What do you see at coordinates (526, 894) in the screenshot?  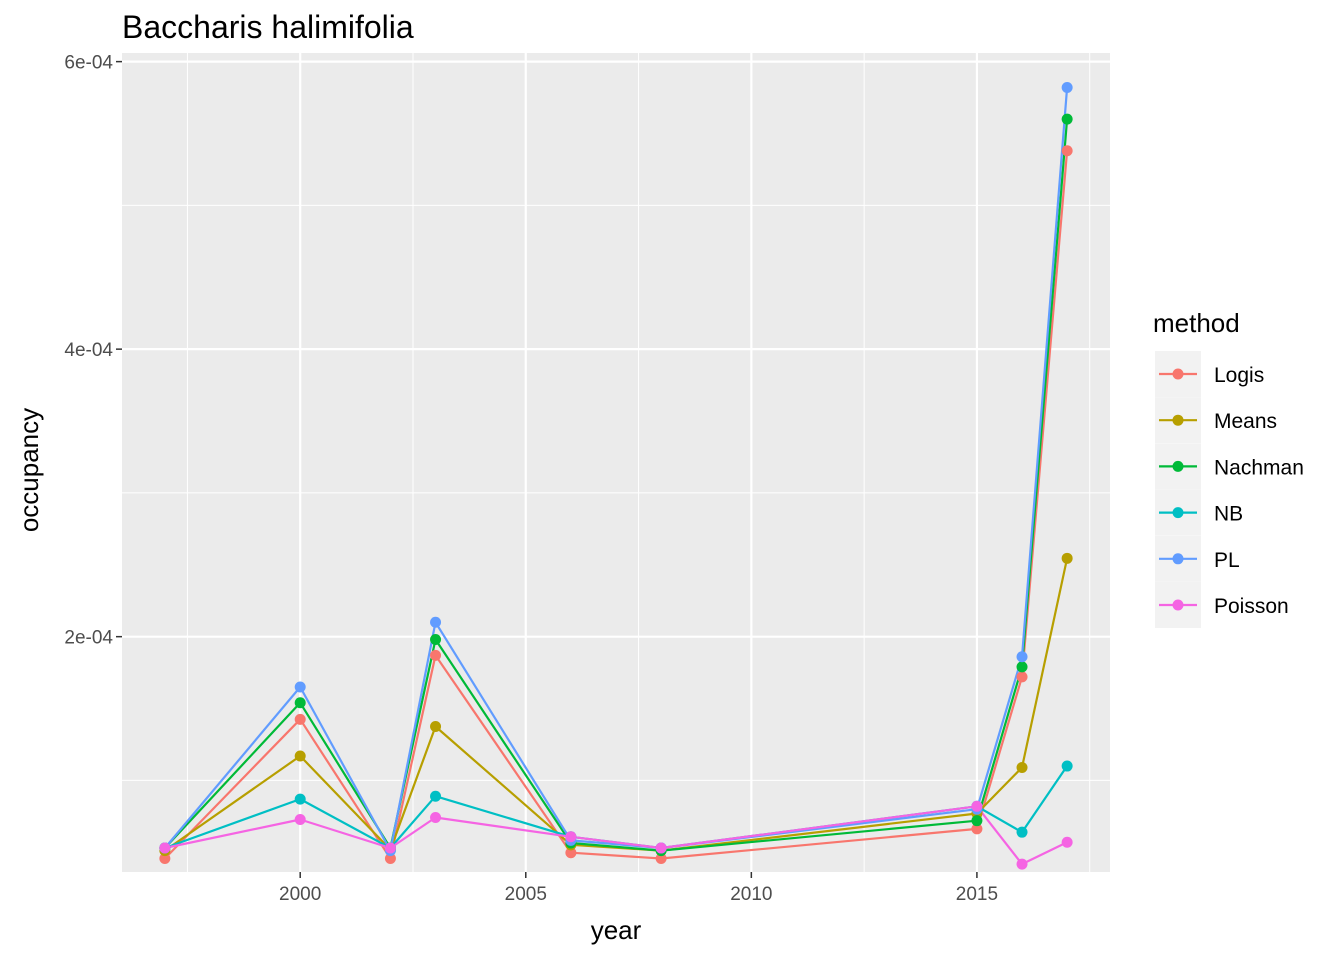 I see `x-tick-label: 2005` at bounding box center [526, 894].